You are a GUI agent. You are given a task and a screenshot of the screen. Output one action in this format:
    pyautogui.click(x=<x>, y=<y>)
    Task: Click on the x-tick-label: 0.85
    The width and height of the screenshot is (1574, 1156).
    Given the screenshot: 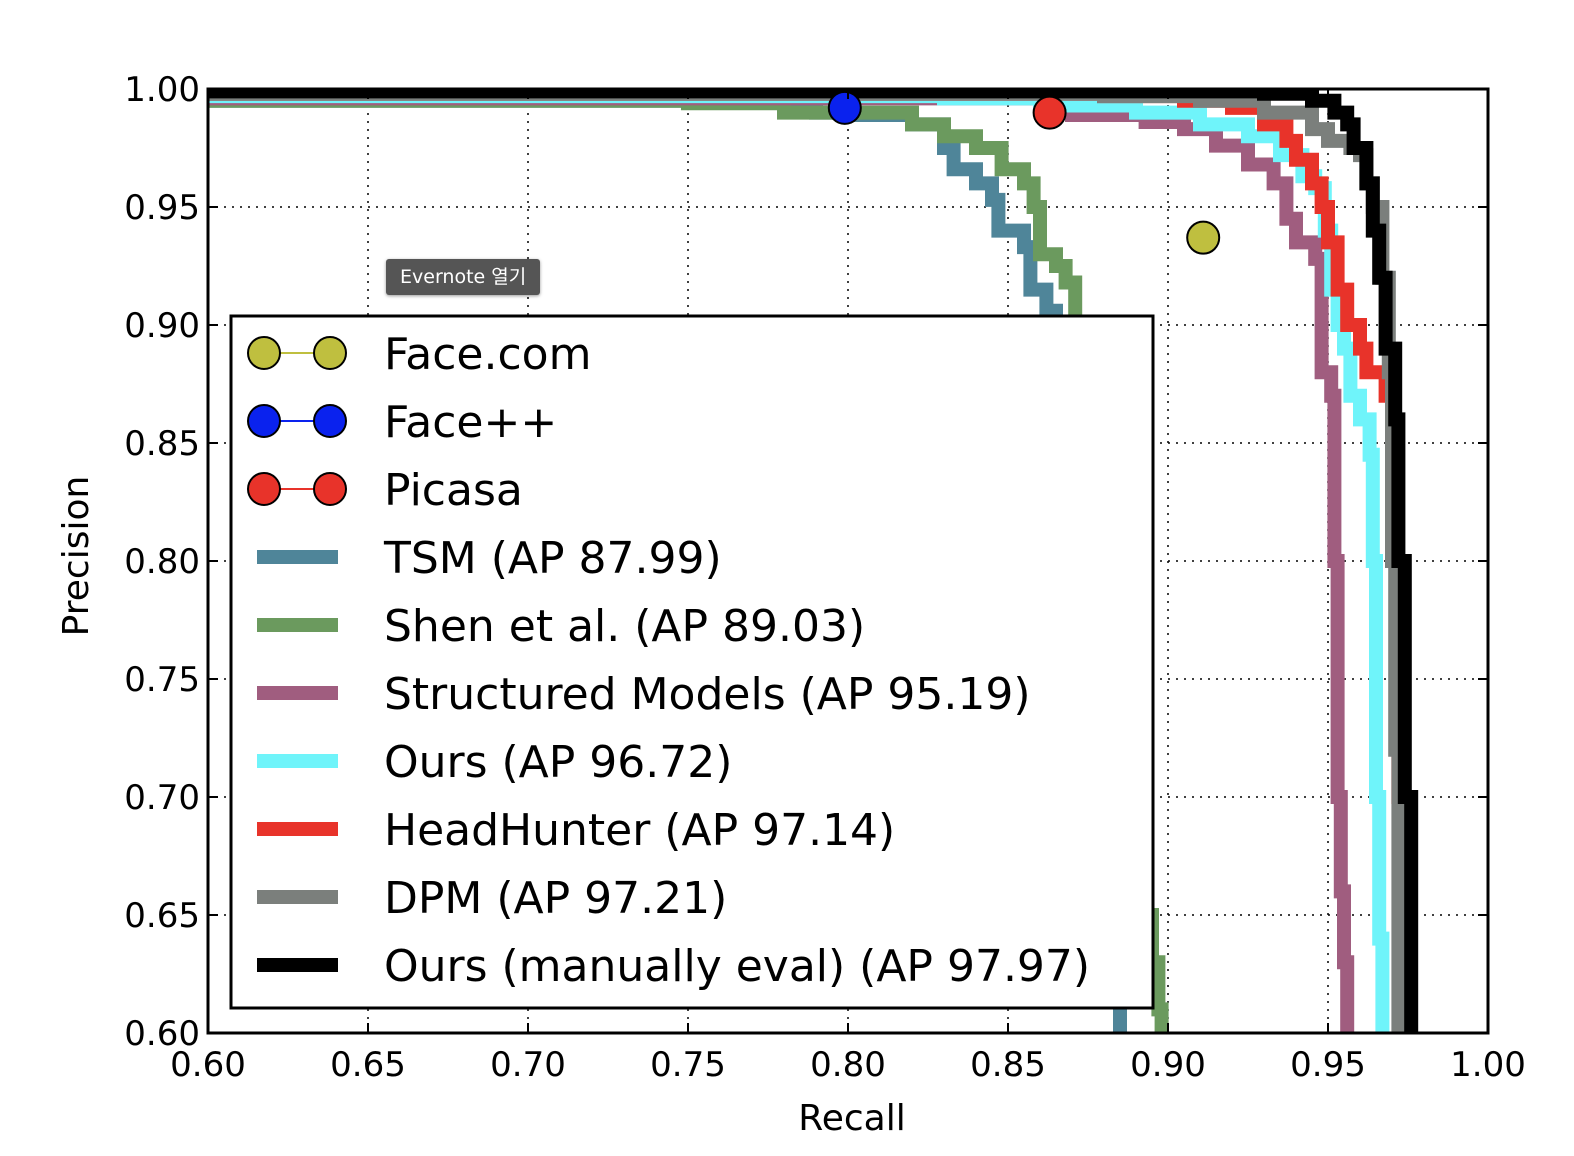 What is the action you would take?
    pyautogui.click(x=1008, y=1065)
    